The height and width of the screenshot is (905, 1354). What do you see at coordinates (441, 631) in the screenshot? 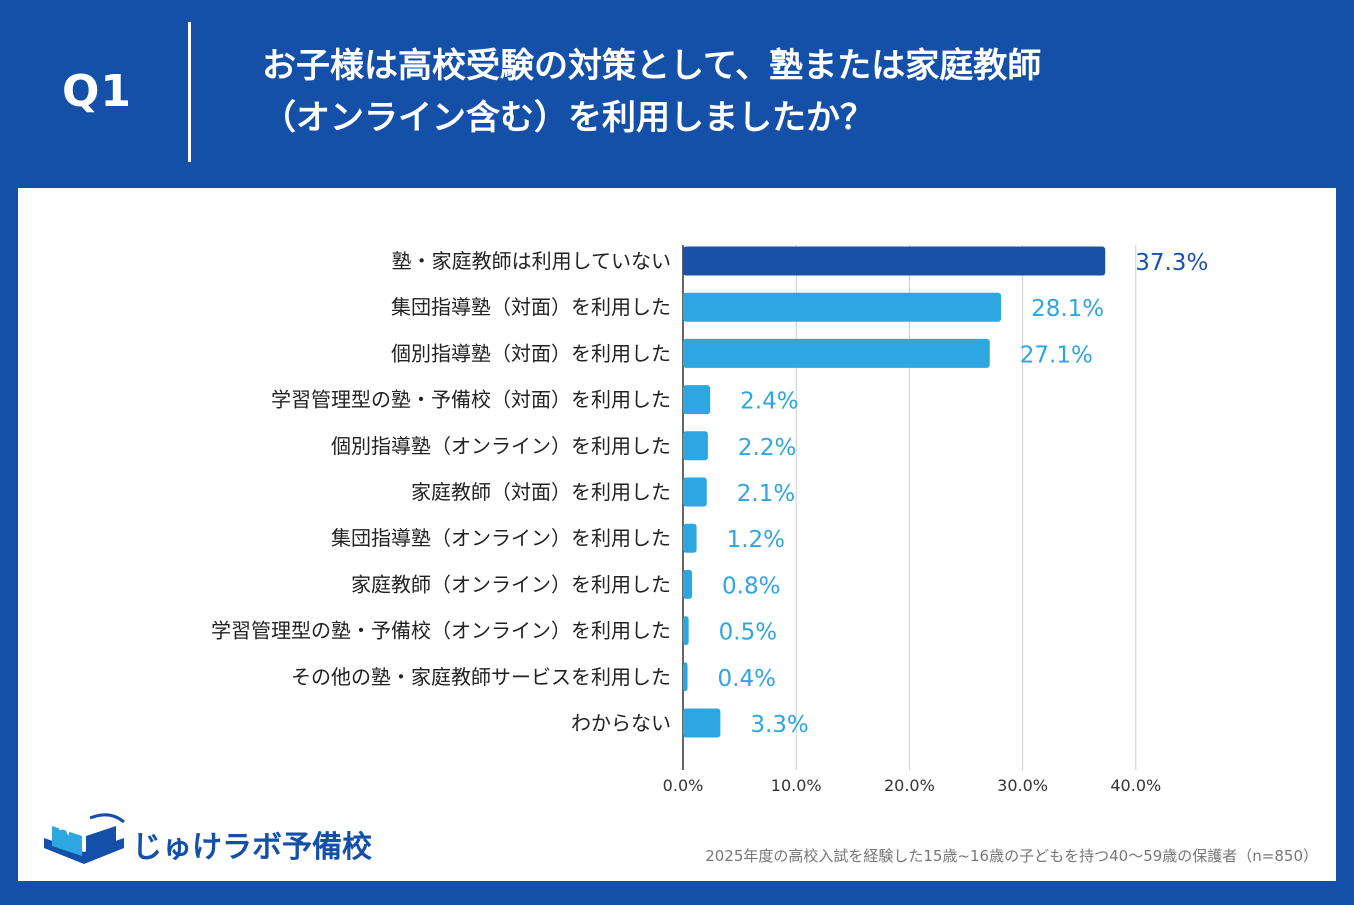
I see `category-label: 学習管理型の塾・予備校（オンライン）を利用した` at bounding box center [441, 631].